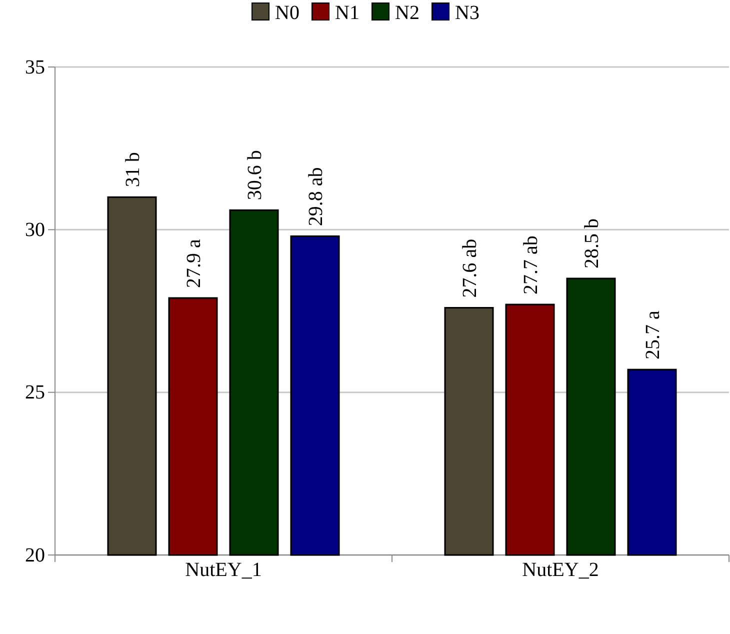 The image size is (730, 634). What do you see at coordinates (35, 230) in the screenshot?
I see `y-tick-label: 30` at bounding box center [35, 230].